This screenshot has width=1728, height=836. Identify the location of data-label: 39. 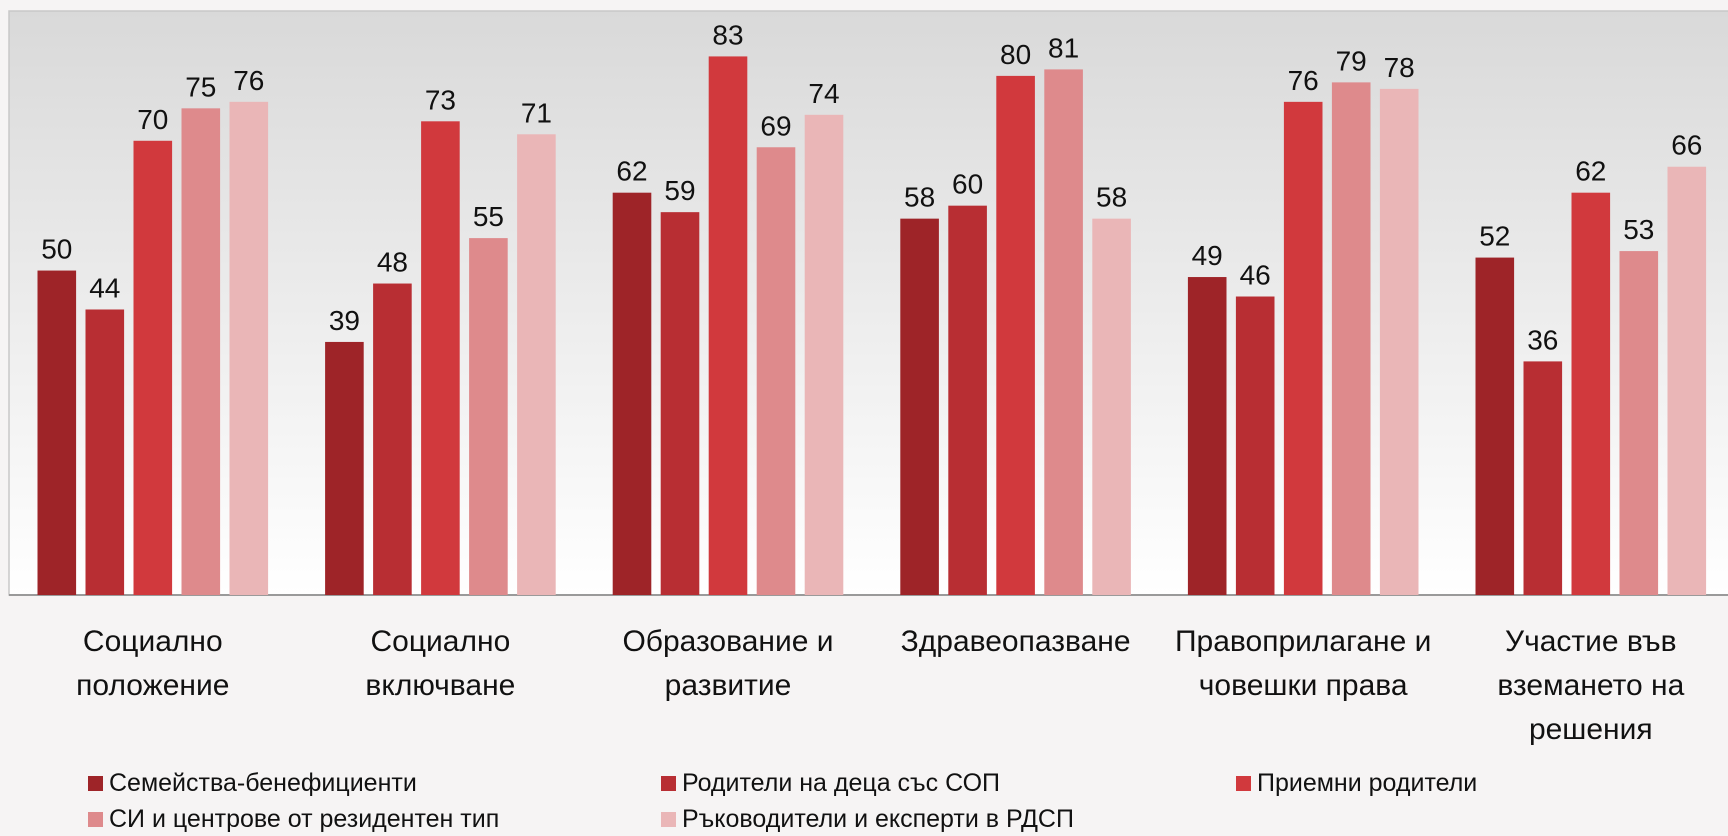
(344, 320).